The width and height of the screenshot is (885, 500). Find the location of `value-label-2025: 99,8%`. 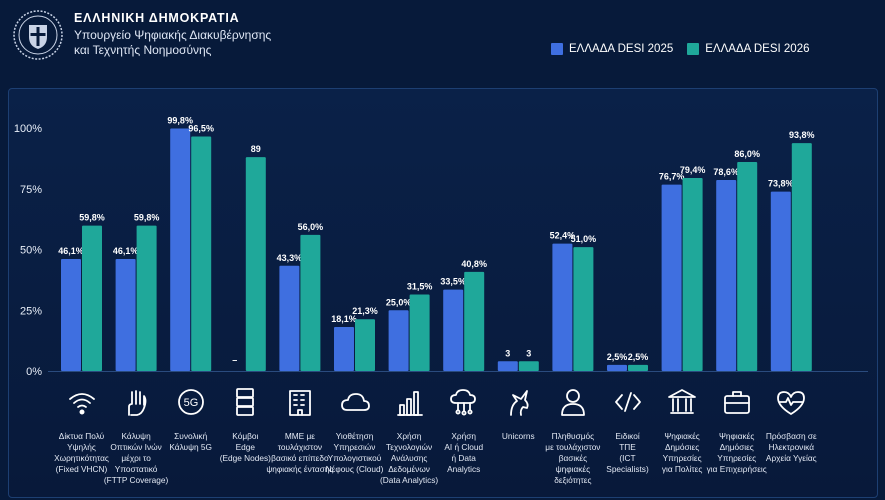

value-label-2025: 99,8% is located at coordinates (180, 120).